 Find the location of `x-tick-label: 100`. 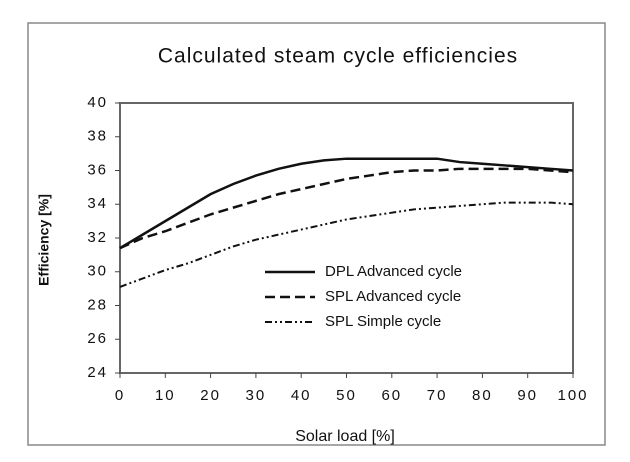

x-tick-label: 100 is located at coordinates (572, 395).